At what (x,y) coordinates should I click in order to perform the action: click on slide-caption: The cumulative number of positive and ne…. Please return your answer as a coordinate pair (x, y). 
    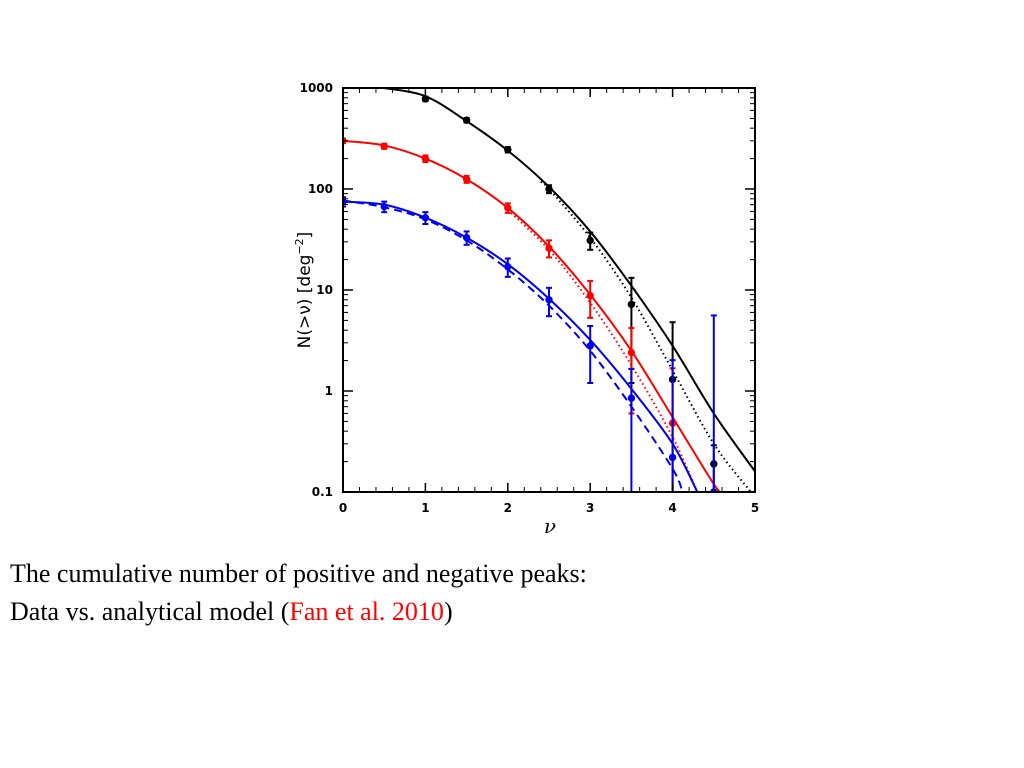
    Looking at the image, I should click on (510, 593).